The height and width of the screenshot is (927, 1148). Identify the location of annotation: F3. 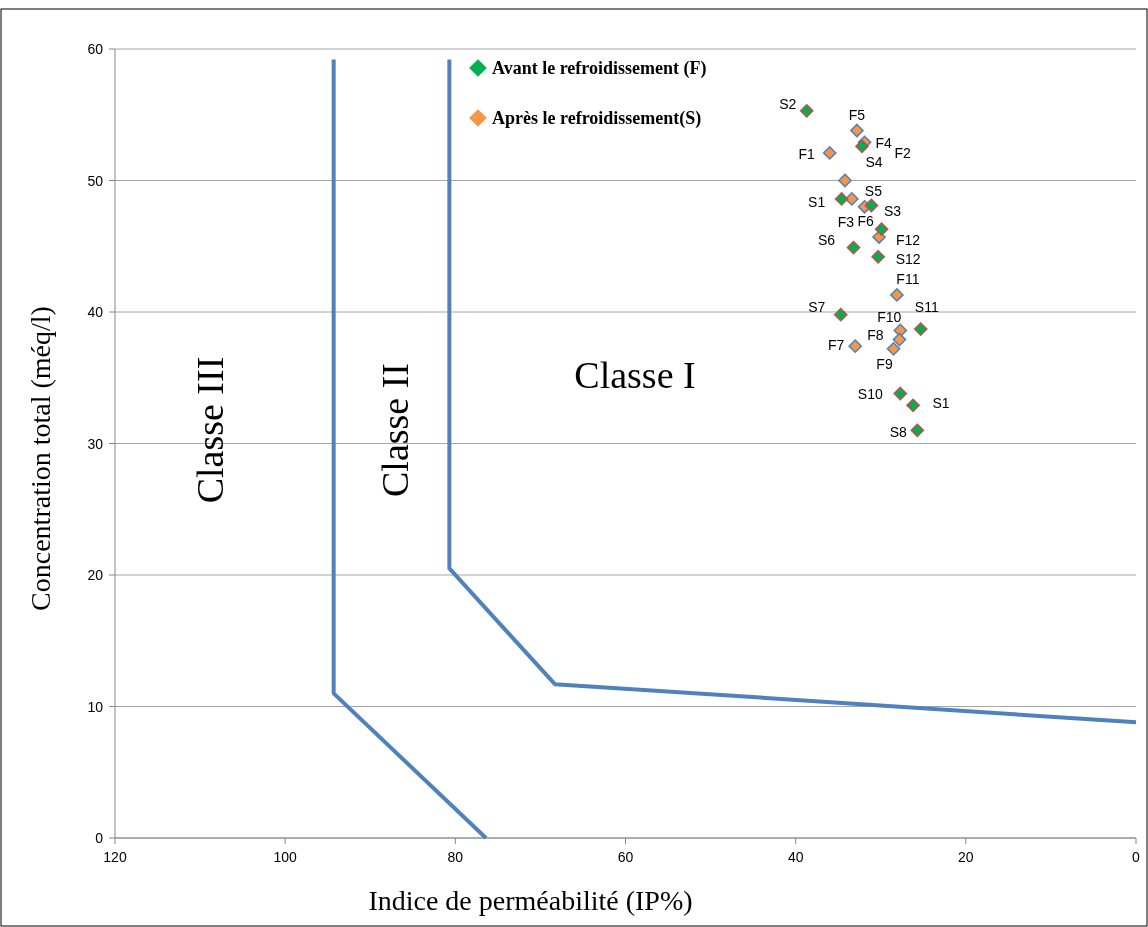
(846, 221).